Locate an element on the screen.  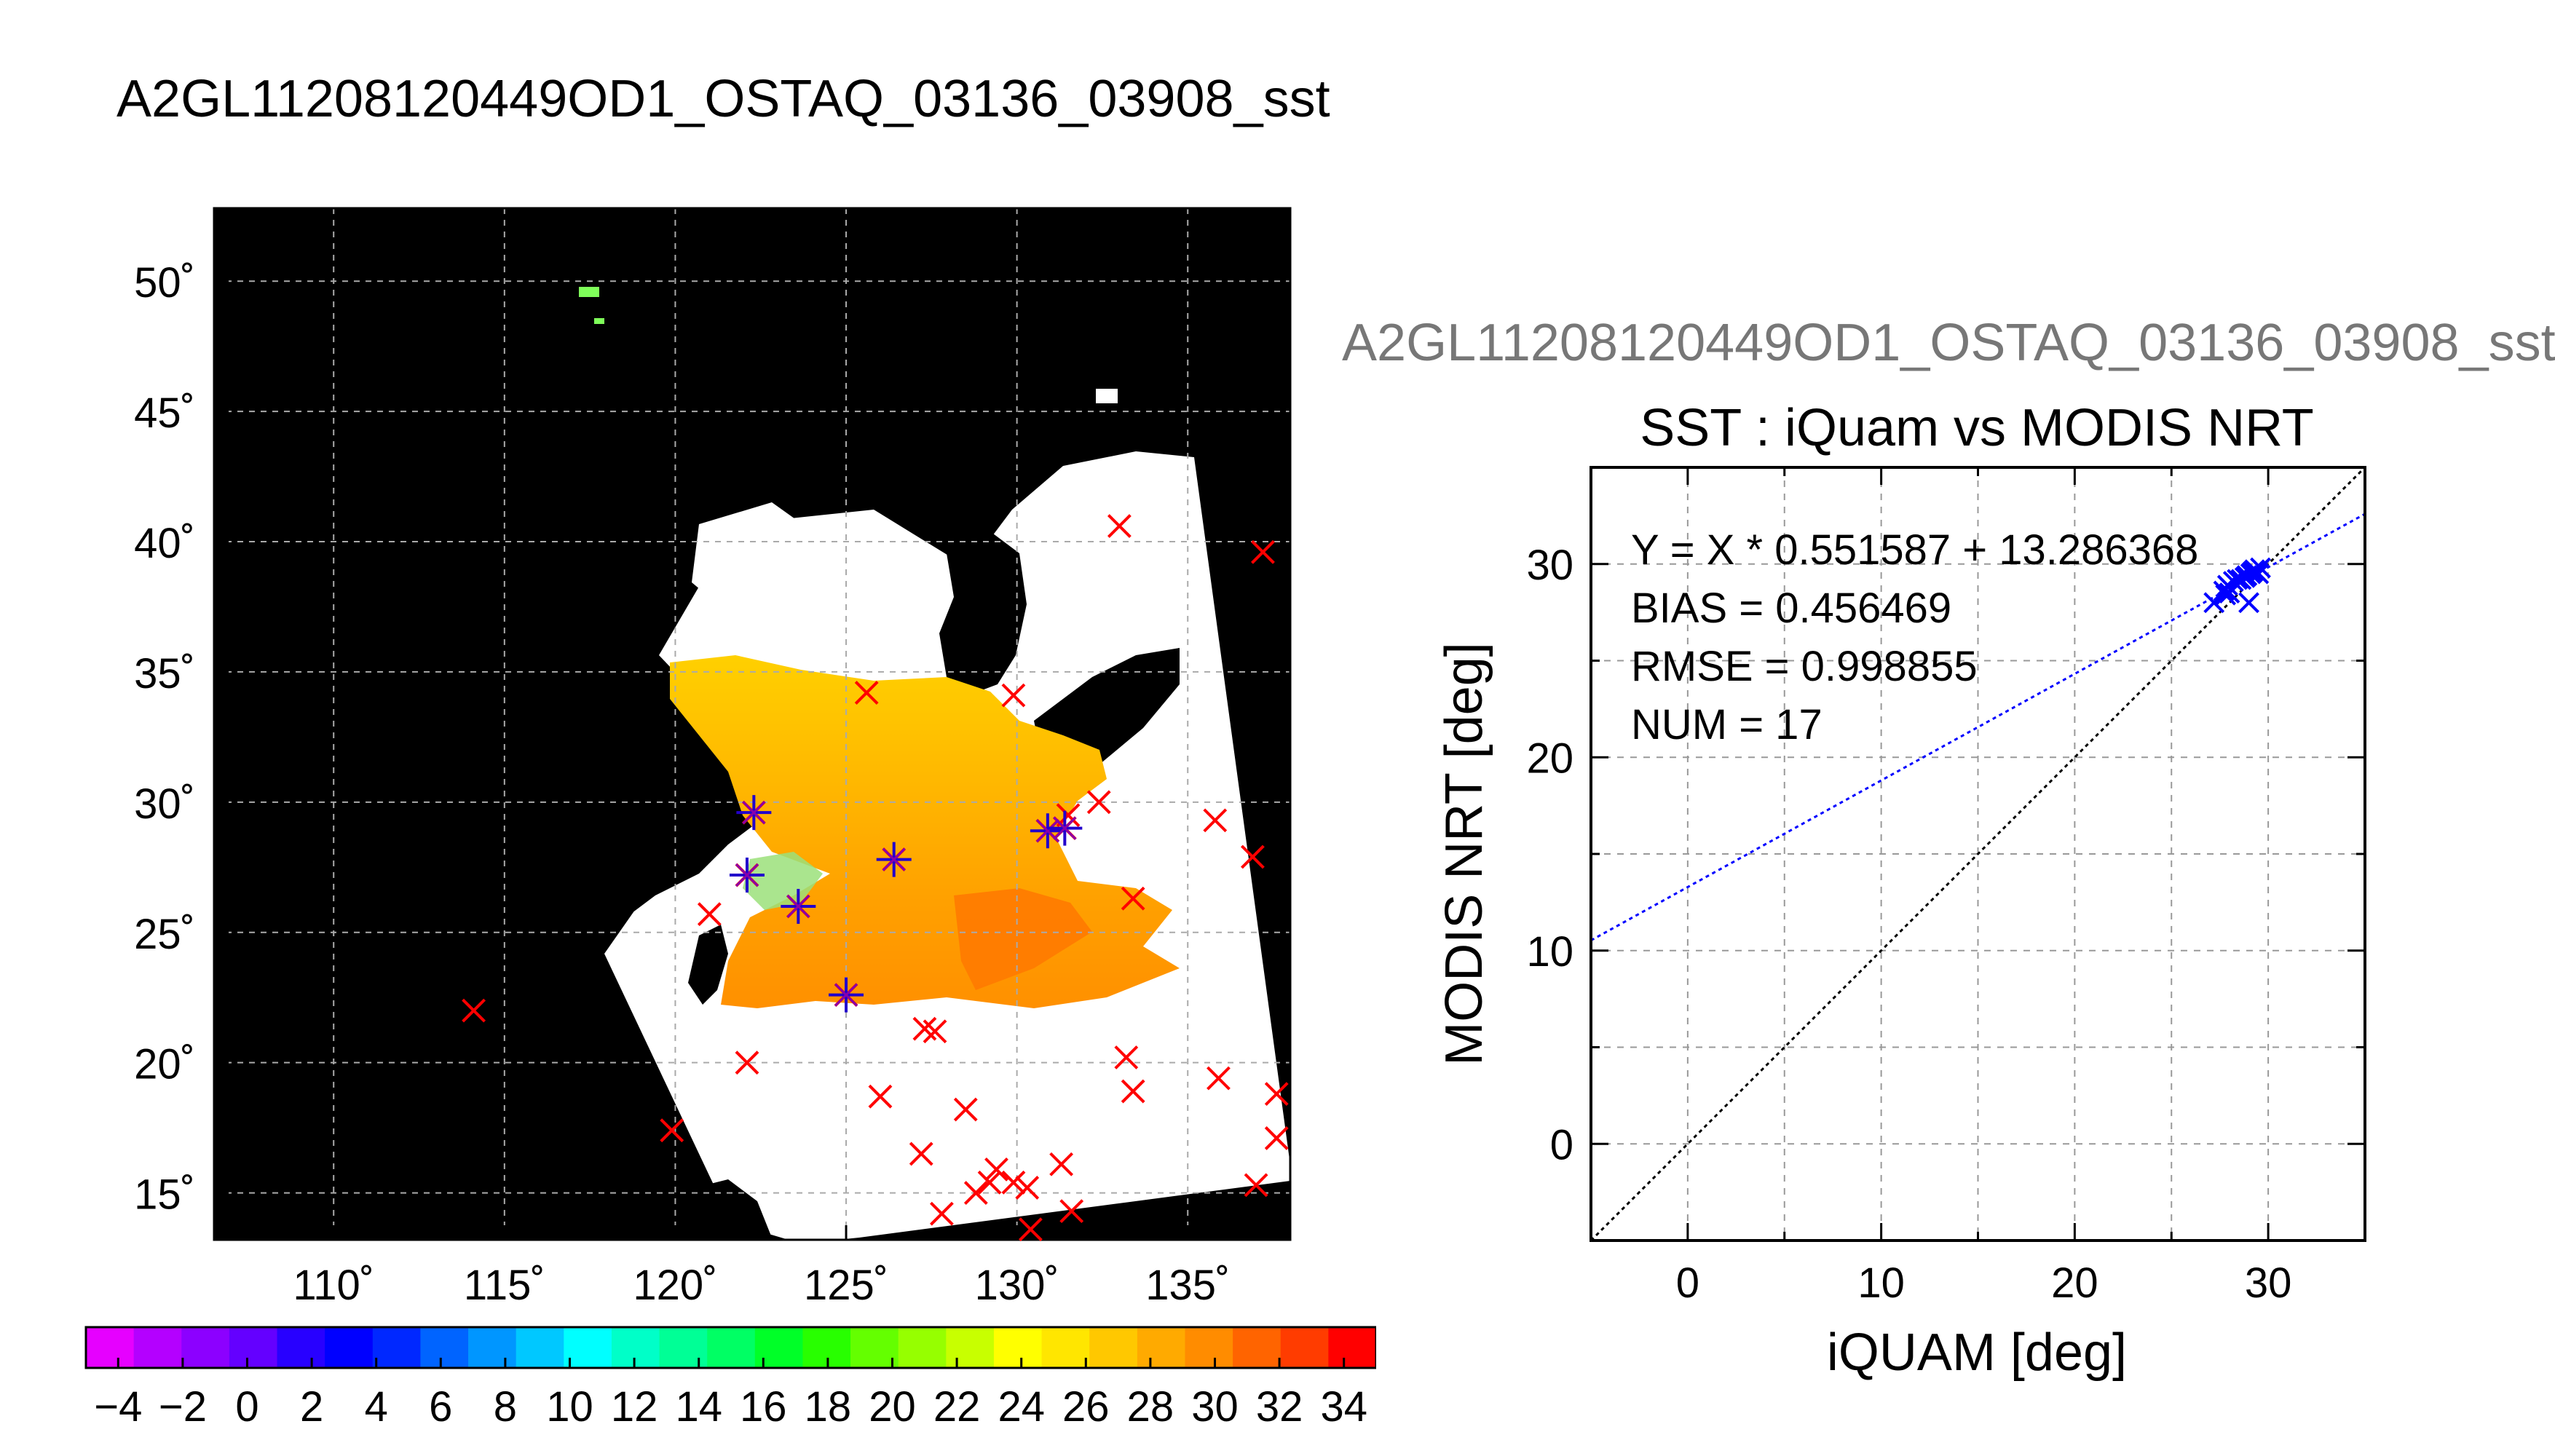
lat-tick-label: 40˚ is located at coordinates (164, 543).